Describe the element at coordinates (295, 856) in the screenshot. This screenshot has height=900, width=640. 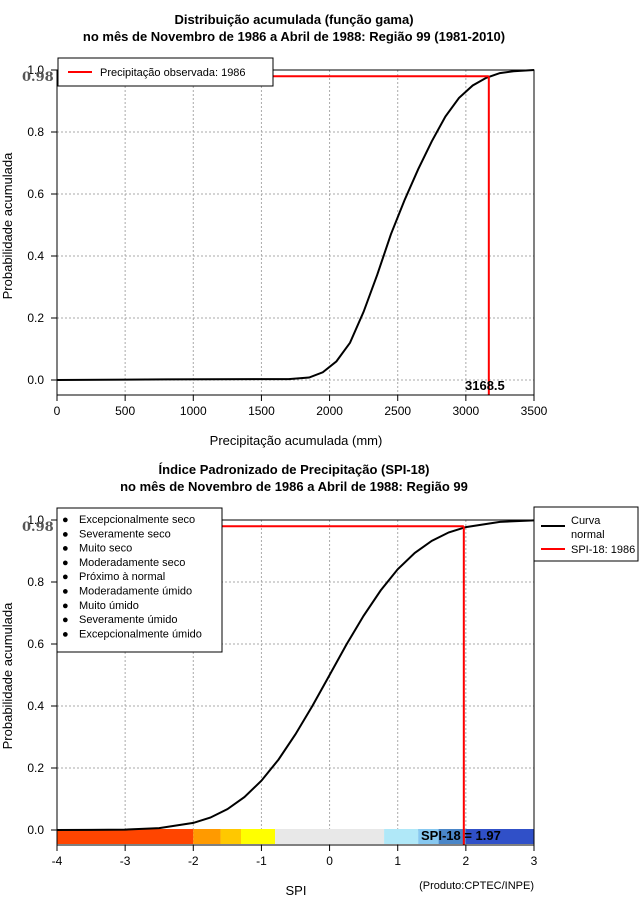
I see `chart2-x-ticks: -4 -3 -2 -1 0 1 2 3` at that location.